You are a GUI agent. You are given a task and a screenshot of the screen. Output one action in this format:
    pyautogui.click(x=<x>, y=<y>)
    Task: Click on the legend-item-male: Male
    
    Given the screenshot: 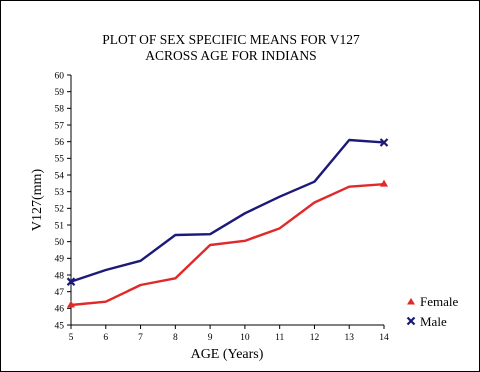 What is the action you would take?
    pyautogui.click(x=426, y=321)
    